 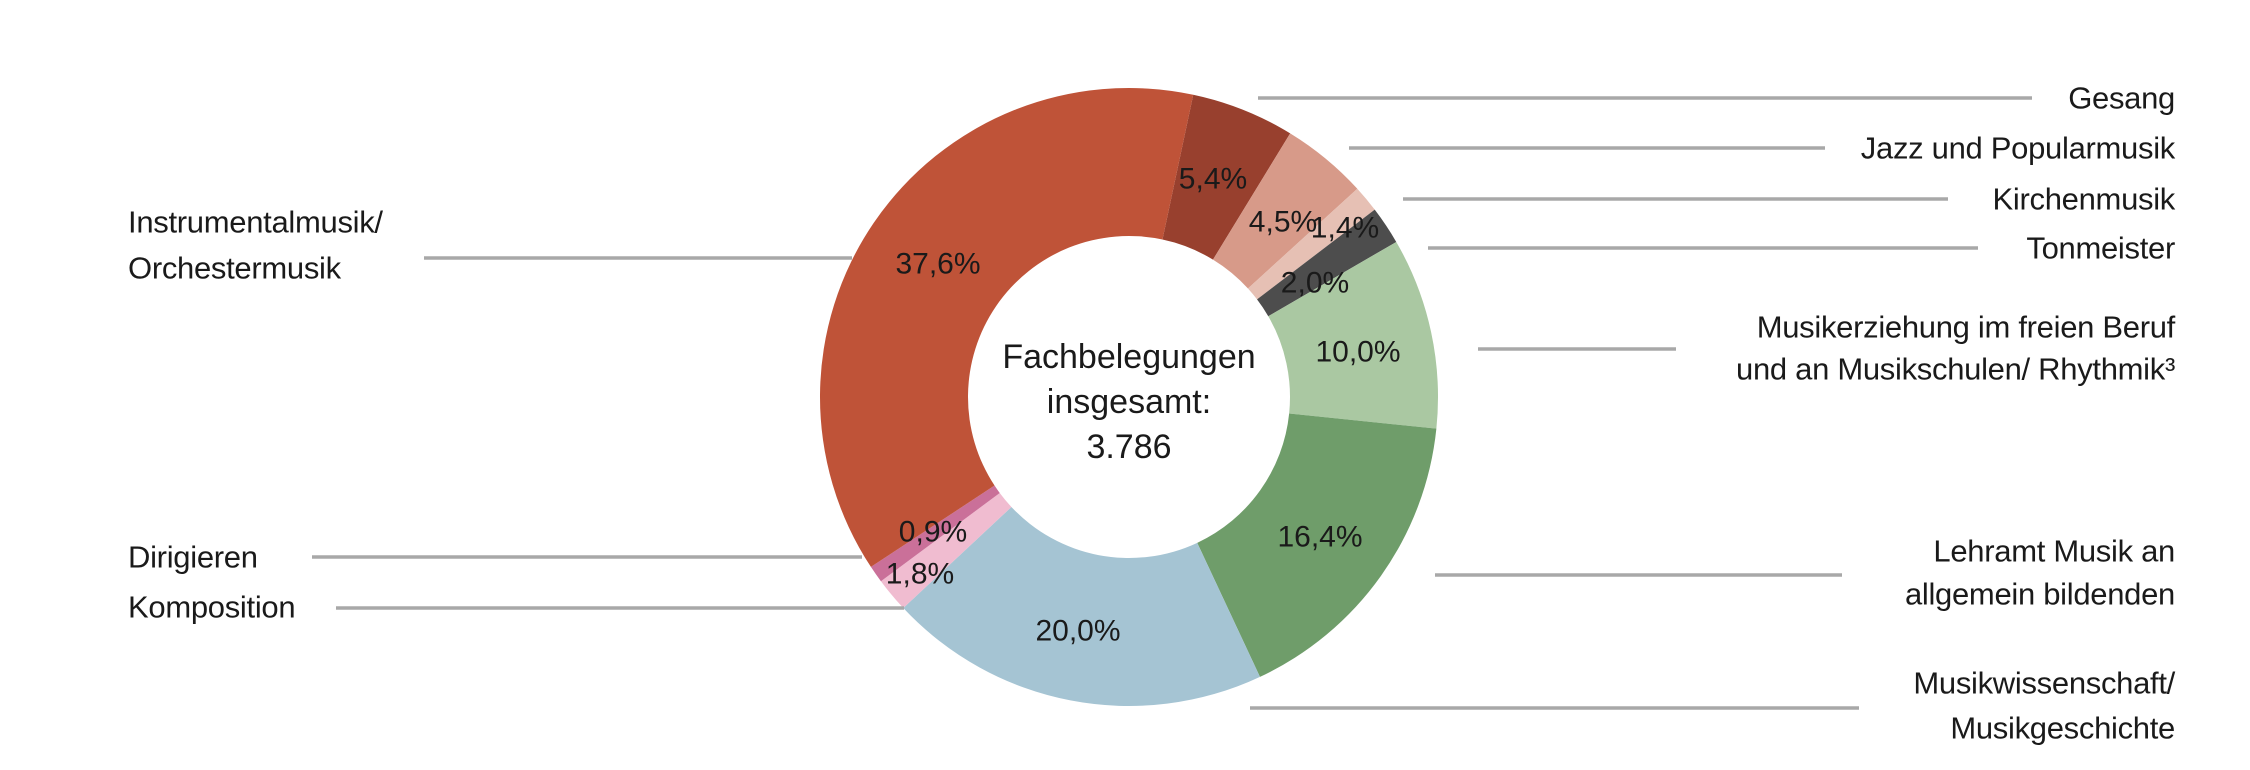 I want to click on pct-label-tonmeister: 2,0%, so click(x=1315, y=283).